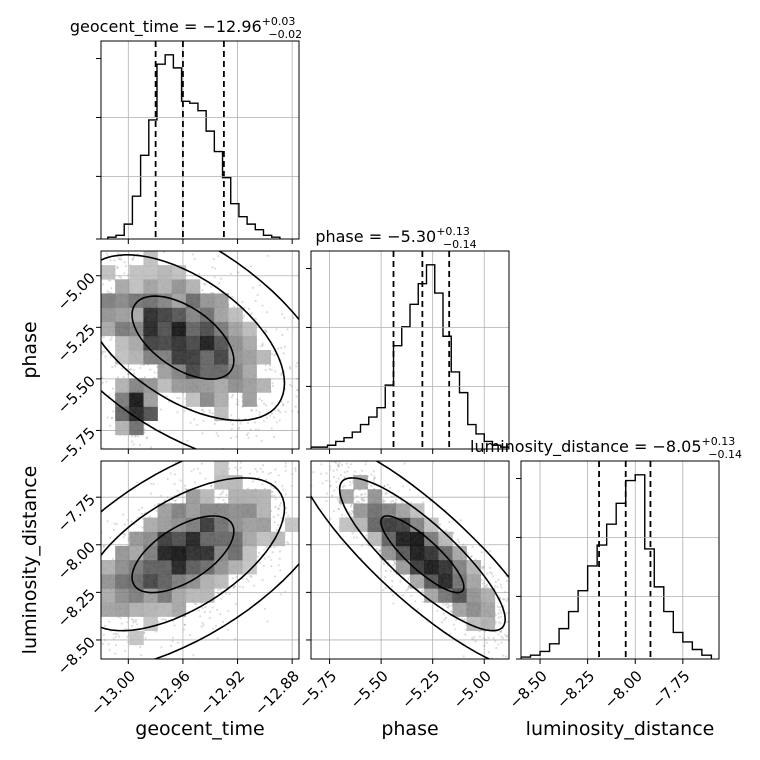 The width and height of the screenshot is (760, 760). What do you see at coordinates (76, 394) in the screenshot?
I see `y-tick-label-phase: −5.50` at bounding box center [76, 394].